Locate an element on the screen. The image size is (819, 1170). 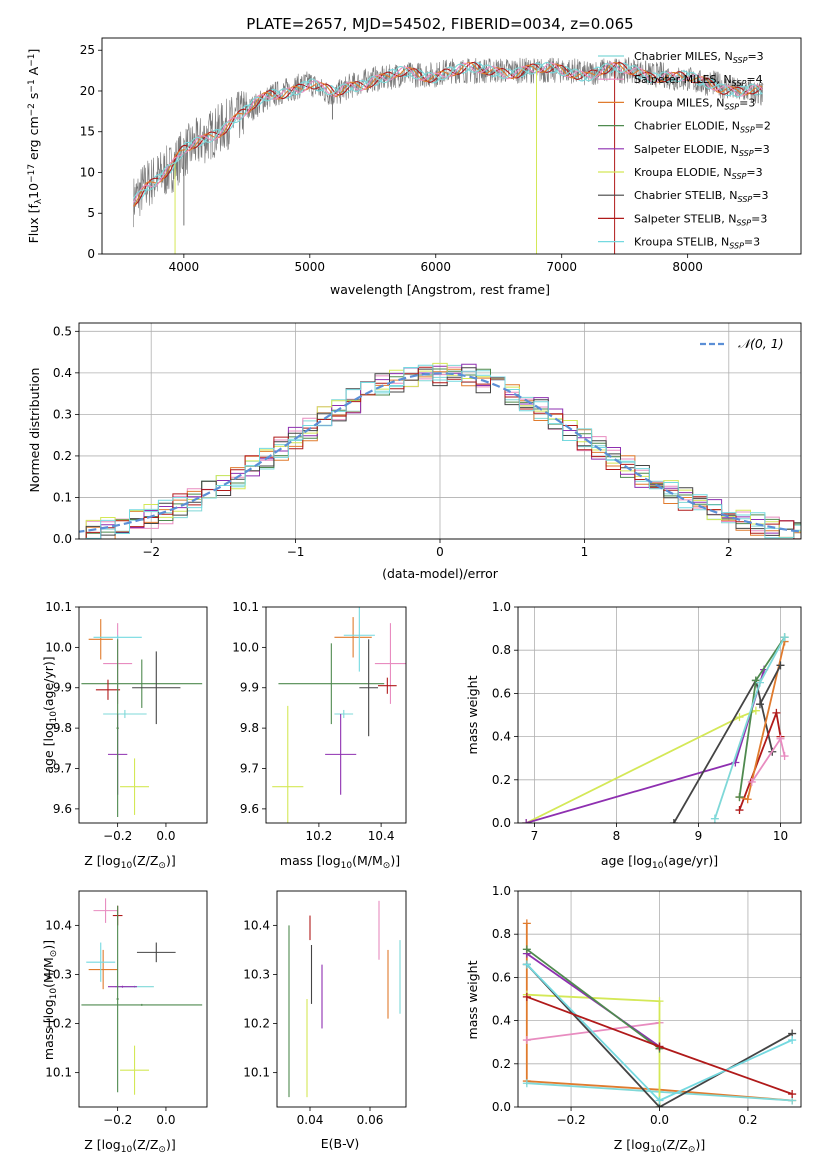
spectrum-ylabel: Flux [fλ10−17 erg cm−2 s−1 A−1] is located at coordinates (35, 146).